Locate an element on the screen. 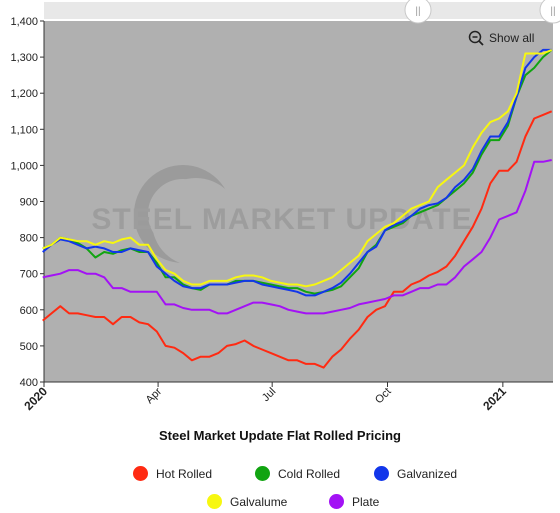 This screenshot has height=513, width=560. y-tick-label: 1,300 is located at coordinates (24, 58).